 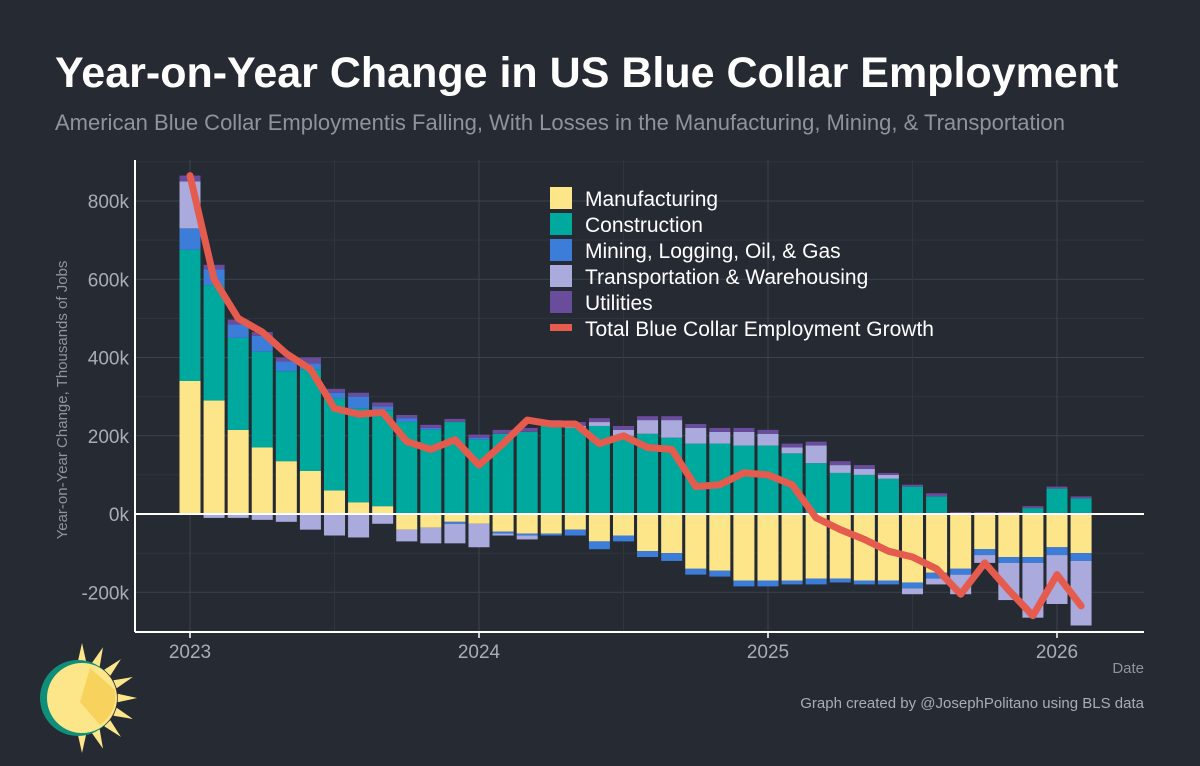 I want to click on x-axis-title: Date, so click(x=1128, y=668).